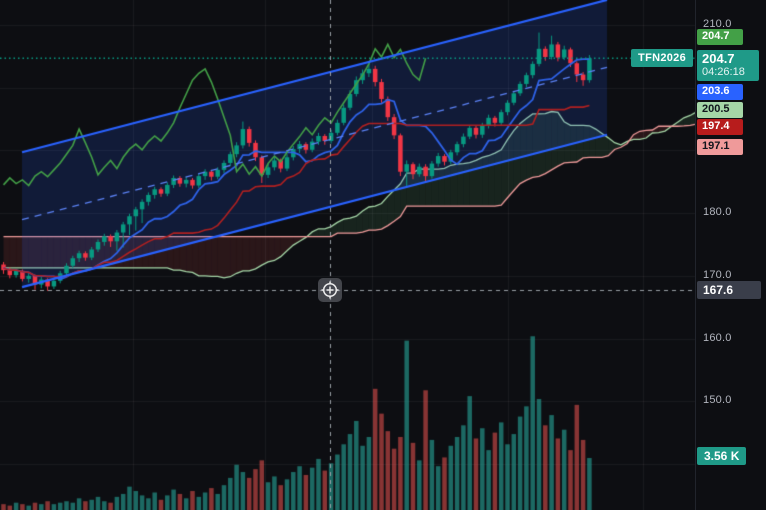  I want to click on price-axis-label: 210.0, so click(717, 24).